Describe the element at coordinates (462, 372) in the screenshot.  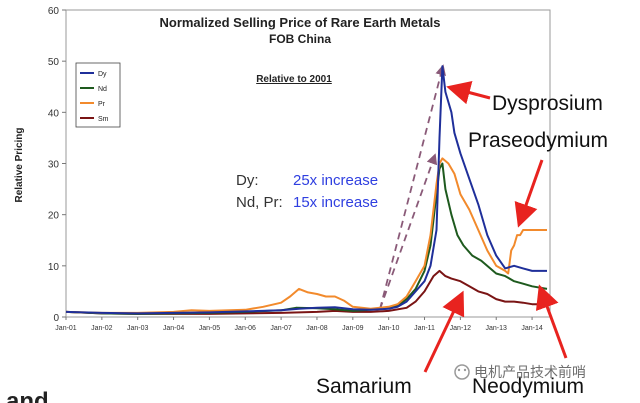
I see `watermark-icon` at that location.